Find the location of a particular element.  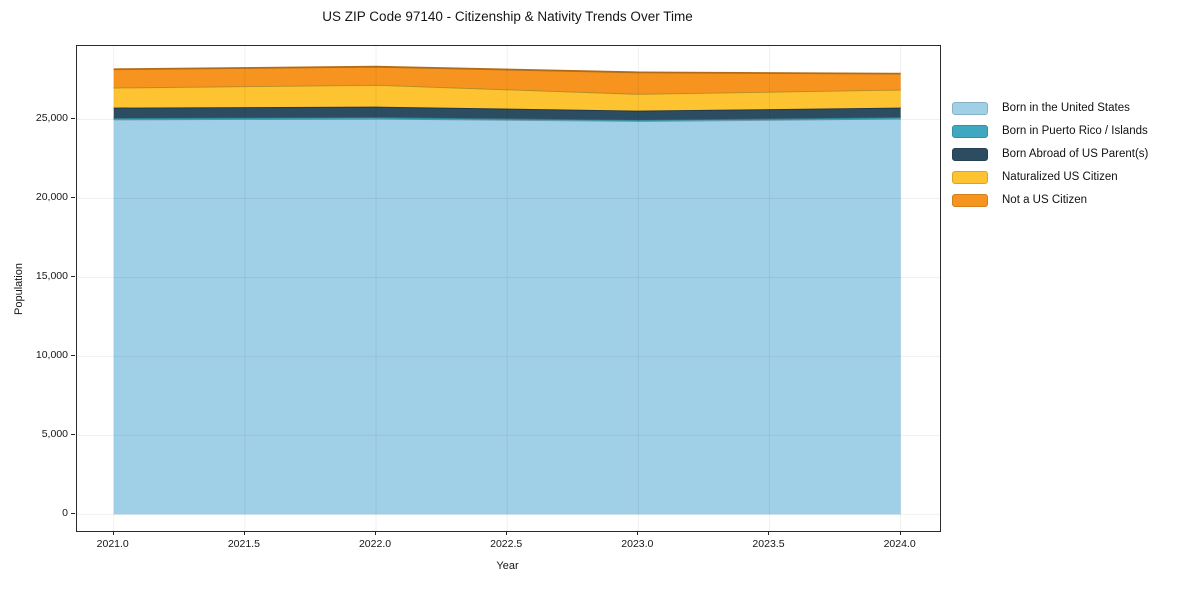

y-tick-label: 10,000 is located at coordinates (51, 354).